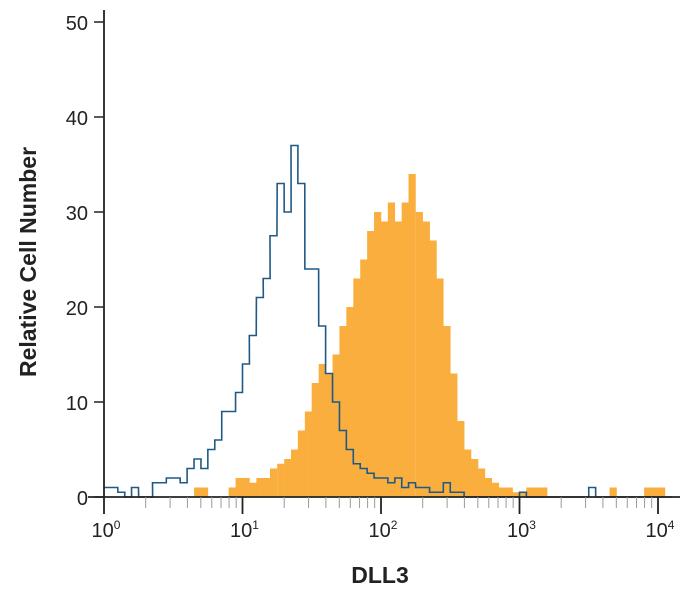  I want to click on y-axis-title: Relative Cell Number, so click(28, 262).